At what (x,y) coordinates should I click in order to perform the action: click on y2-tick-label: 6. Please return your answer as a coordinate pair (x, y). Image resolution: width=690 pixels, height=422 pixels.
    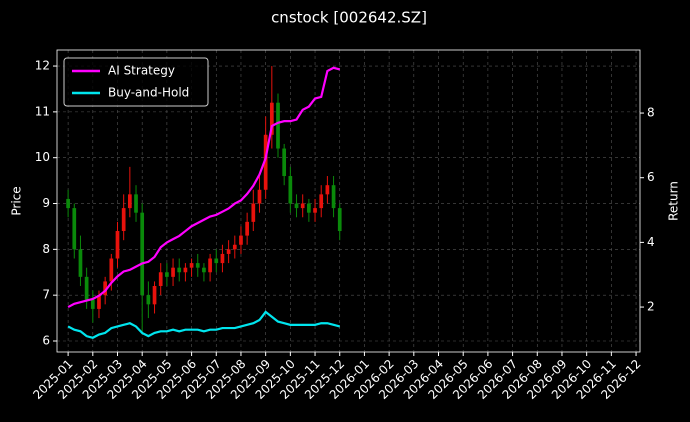
    Looking at the image, I should click on (651, 177).